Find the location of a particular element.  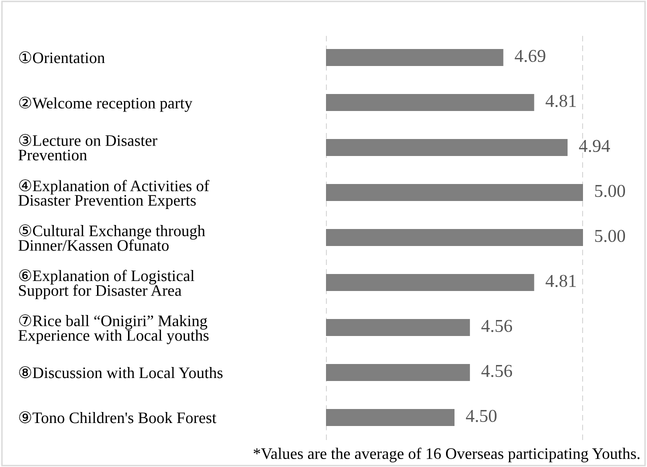

y-tick-label: ③Lecture on Disaster Prevention is located at coordinates (88, 147).